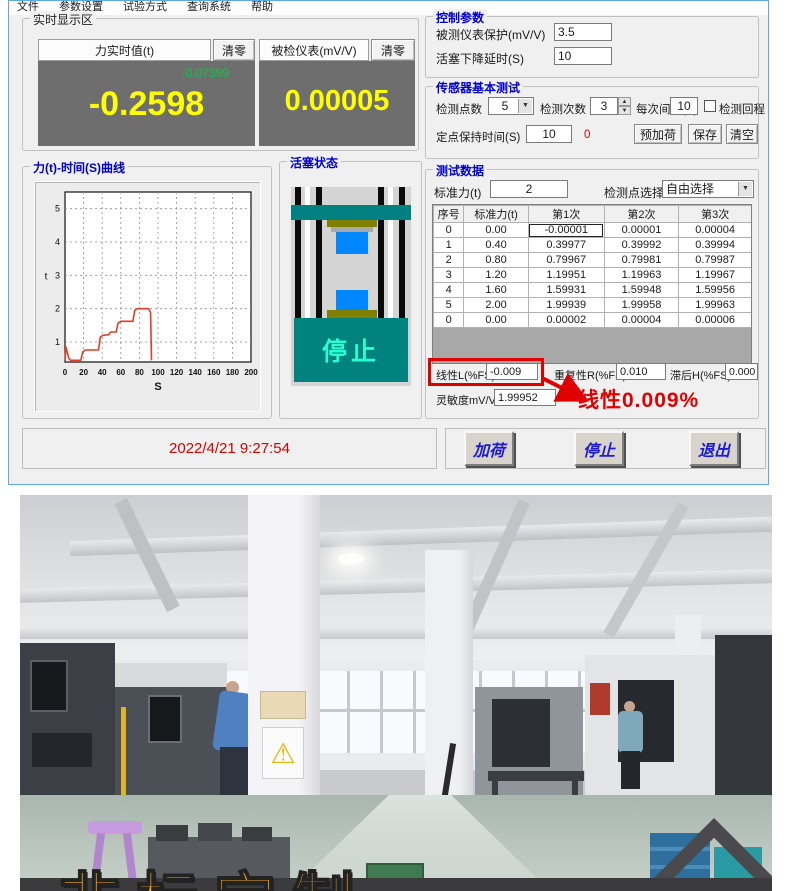 Image resolution: width=790 pixels, height=891 pixels. I want to click on linearity-input: -0.009, so click(512, 371).